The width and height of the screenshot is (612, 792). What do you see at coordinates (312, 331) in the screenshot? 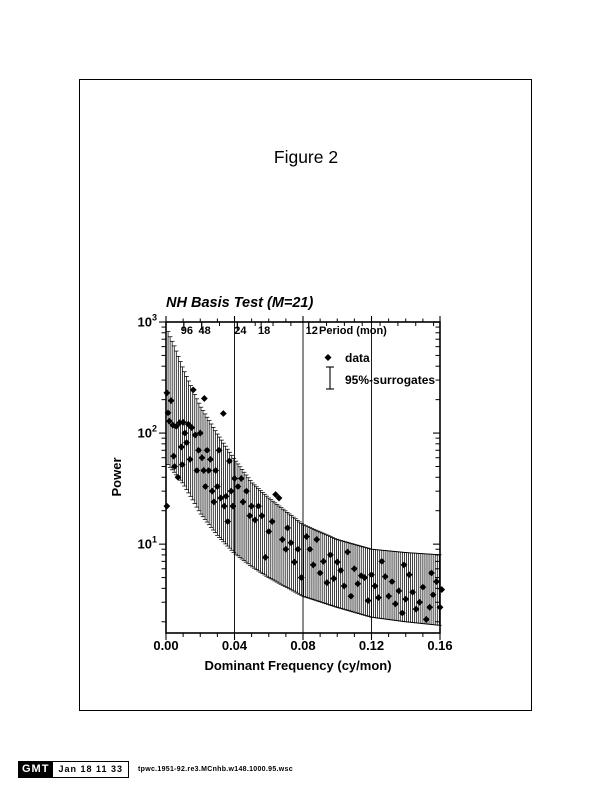
I see `period-tick-label: 12` at bounding box center [312, 331].